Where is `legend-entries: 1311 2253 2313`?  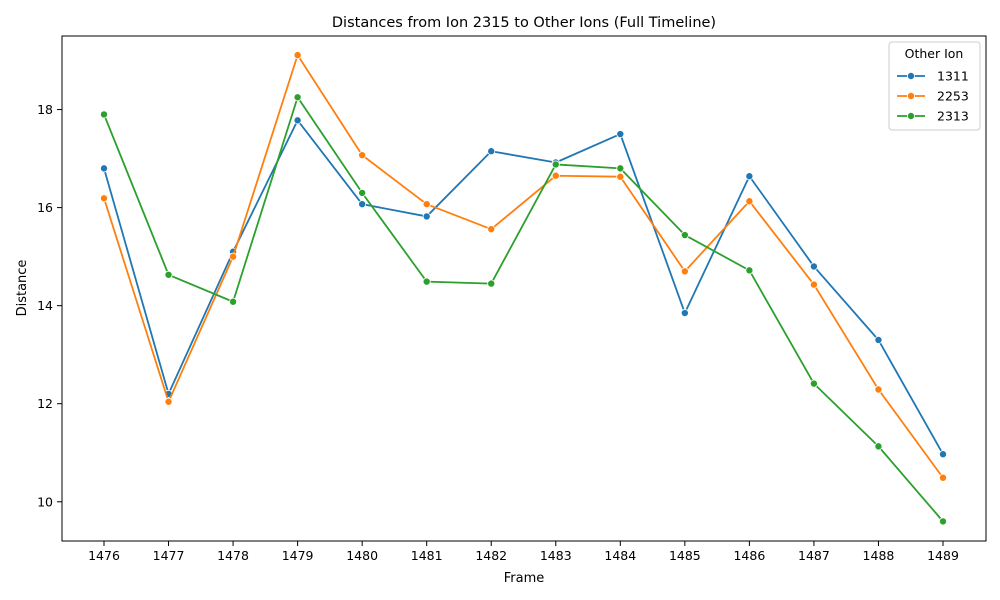 legend-entries: 1311 2253 2313 is located at coordinates (933, 96).